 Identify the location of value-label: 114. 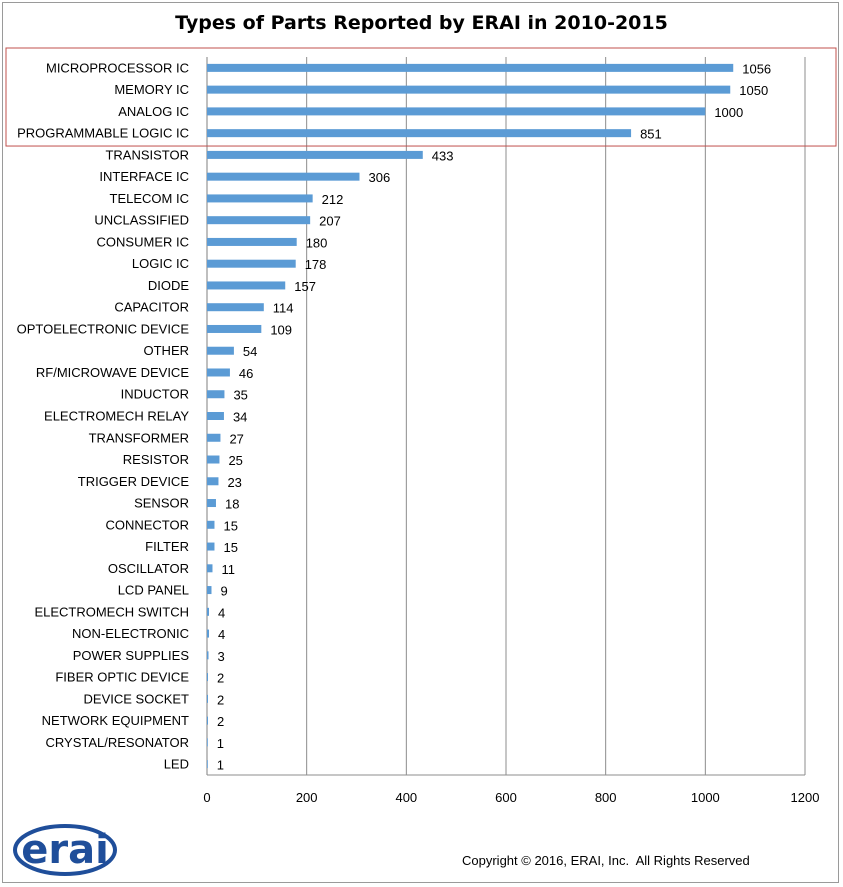
(283, 308).